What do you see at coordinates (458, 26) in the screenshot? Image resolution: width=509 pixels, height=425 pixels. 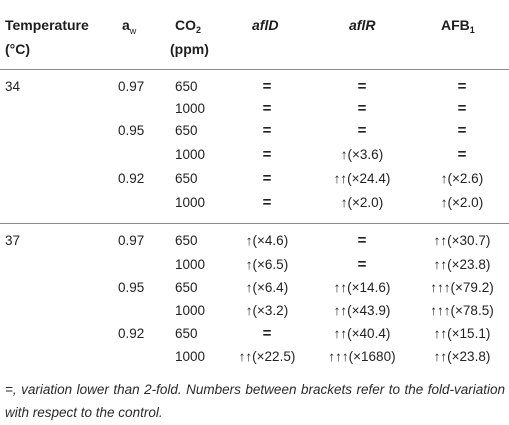 I see `header-afb1: AFB1` at bounding box center [458, 26].